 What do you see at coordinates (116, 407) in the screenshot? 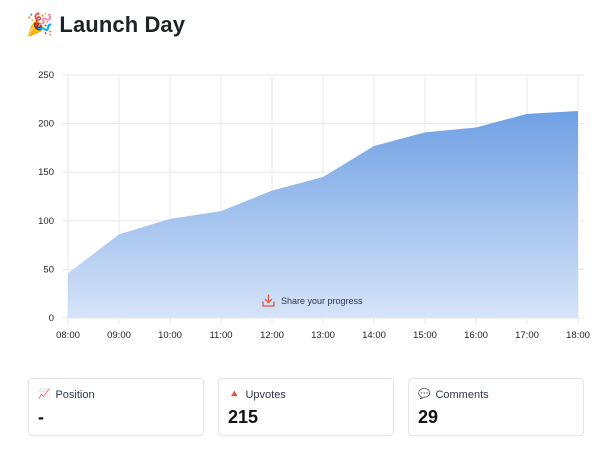
I see `stat-card-position: 📈 Position -` at bounding box center [116, 407].